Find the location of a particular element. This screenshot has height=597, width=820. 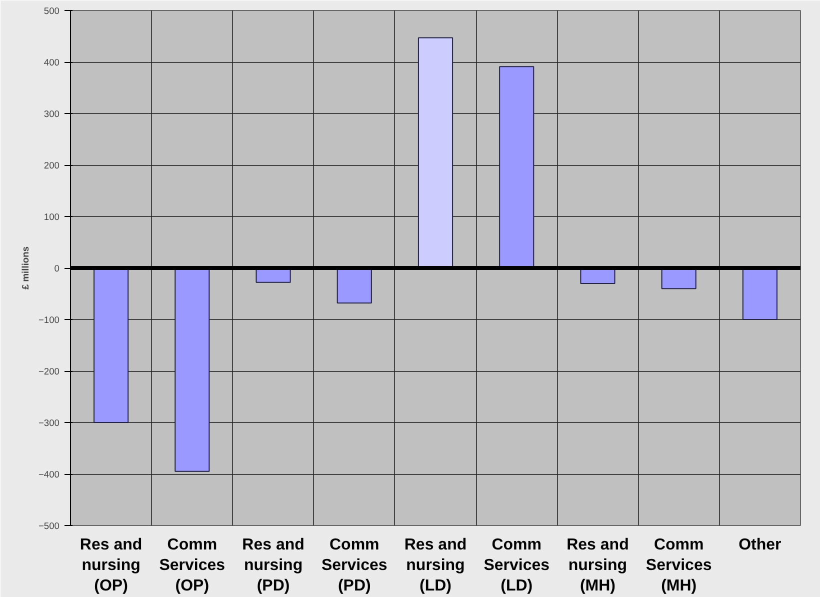

y-tick-label: 500 is located at coordinates (52, 11).